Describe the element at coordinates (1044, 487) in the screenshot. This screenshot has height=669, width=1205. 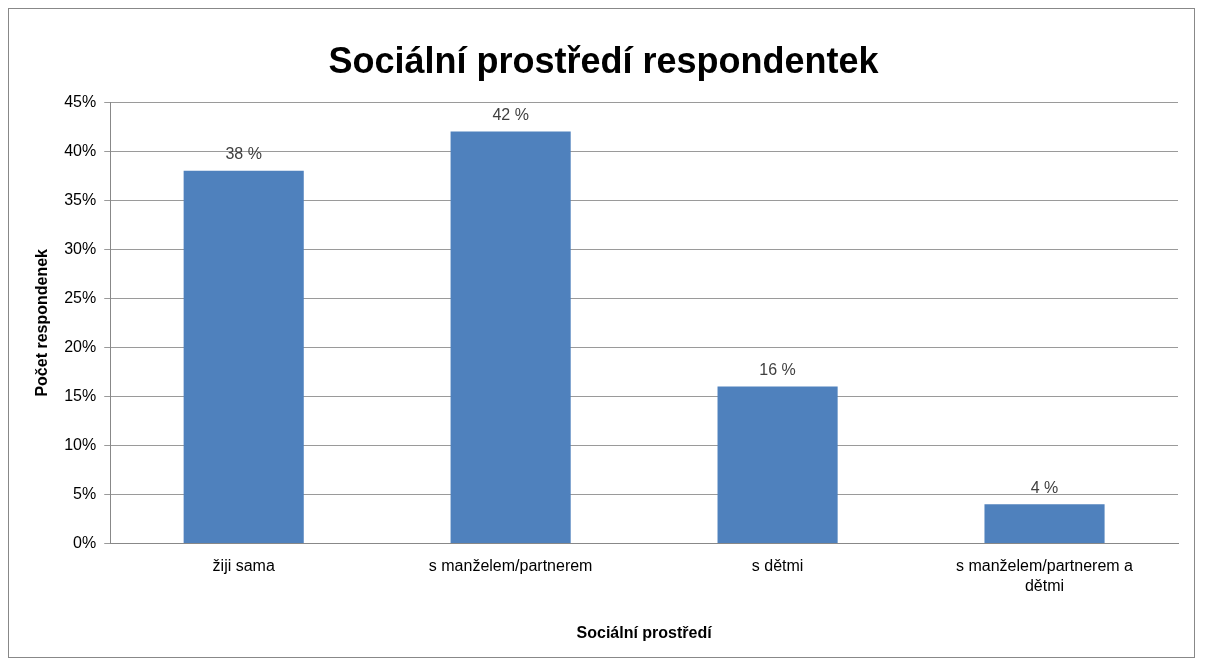
I see `data-label: 4 %` at that location.